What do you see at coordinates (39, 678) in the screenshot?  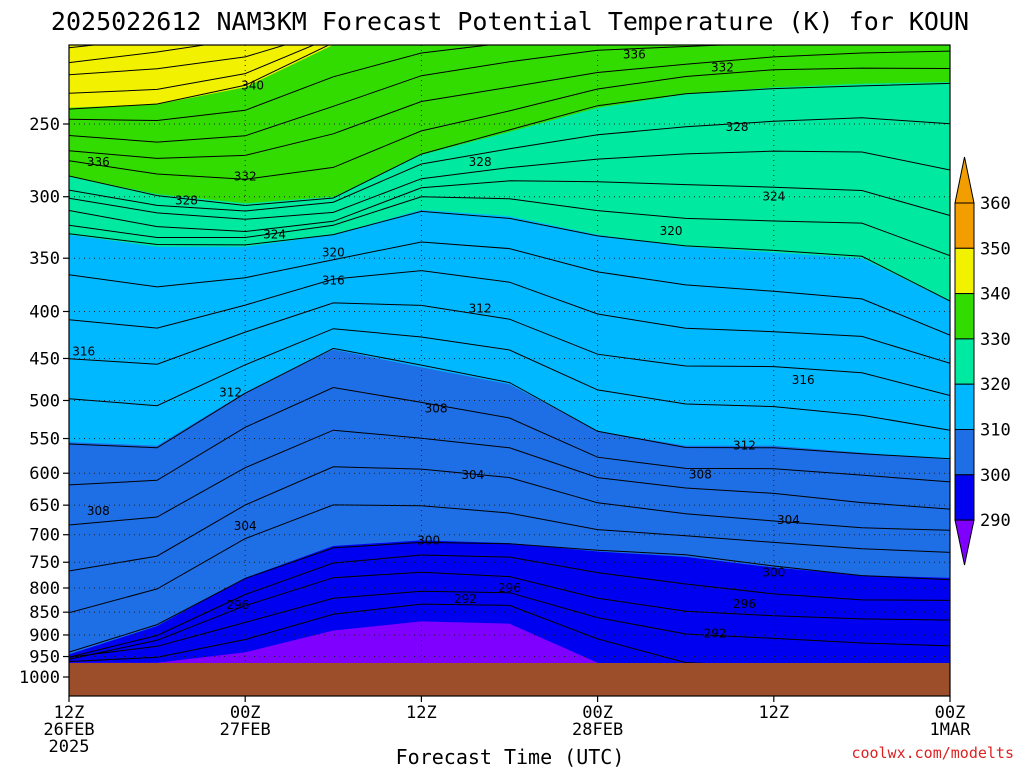 I see `y-tick-label: 1000` at bounding box center [39, 678].